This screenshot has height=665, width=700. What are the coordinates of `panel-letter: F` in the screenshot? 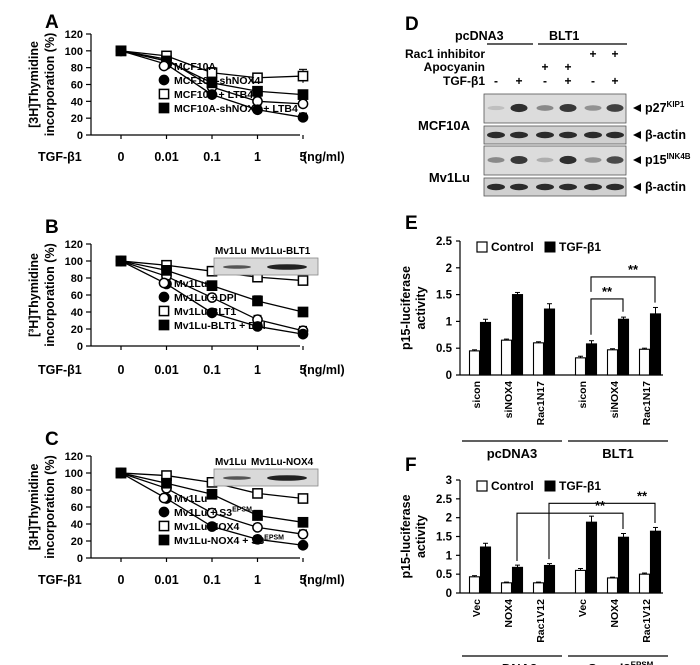 It's located at (411, 465).